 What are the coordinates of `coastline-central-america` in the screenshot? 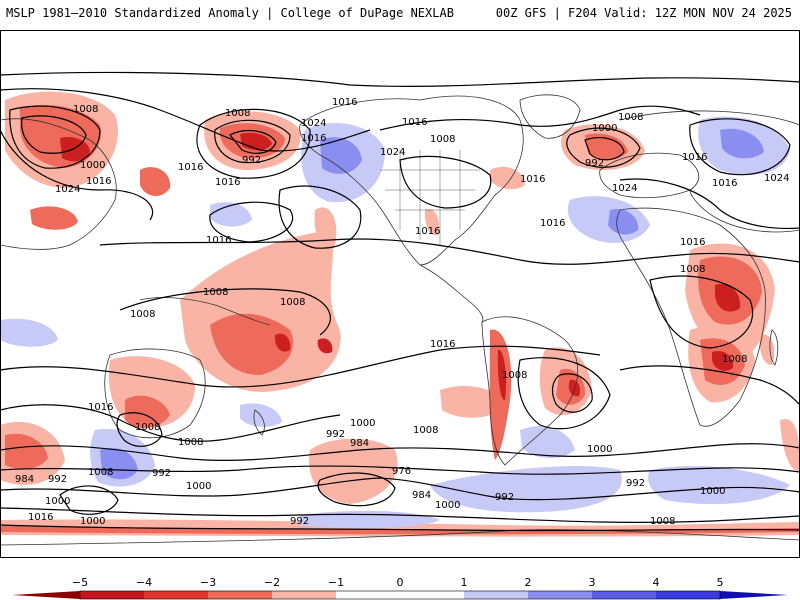 It's located at (451, 293).